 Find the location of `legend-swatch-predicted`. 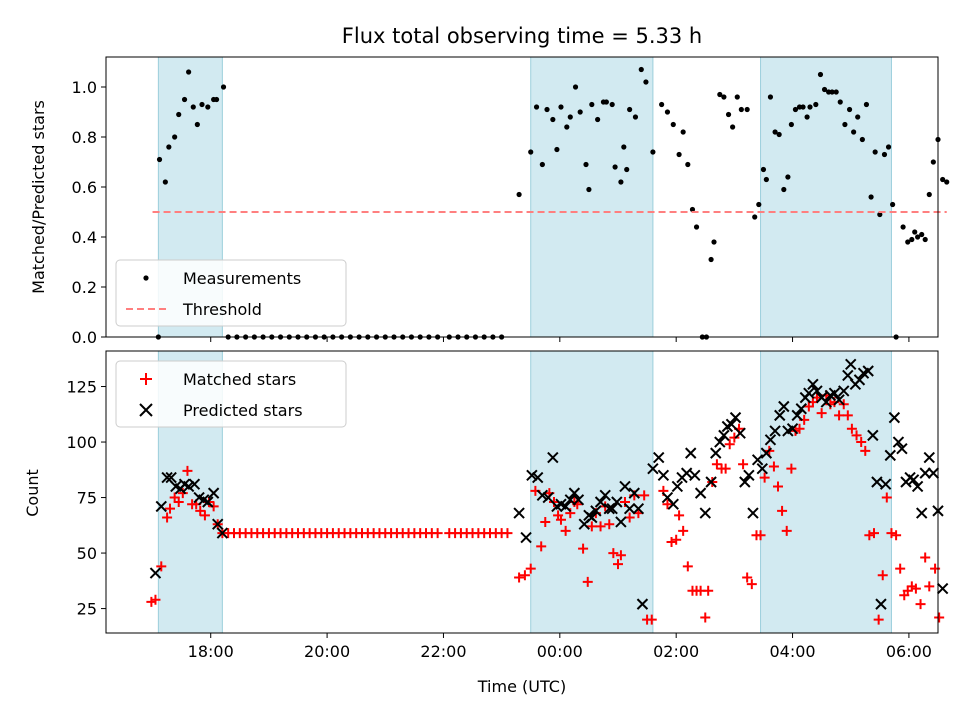

legend-swatch-predicted is located at coordinates (146, 410).